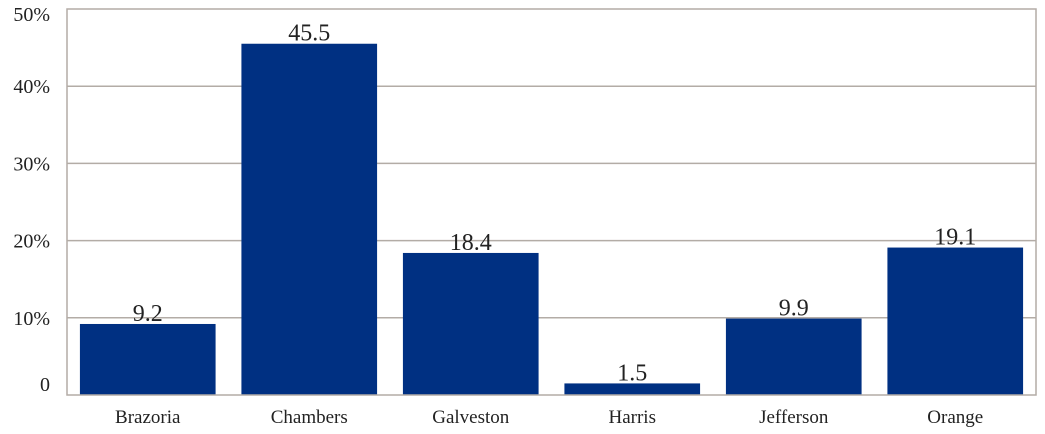 The height and width of the screenshot is (434, 1045). What do you see at coordinates (148, 417) in the screenshot?
I see `x-tick-label: Brazoria` at bounding box center [148, 417].